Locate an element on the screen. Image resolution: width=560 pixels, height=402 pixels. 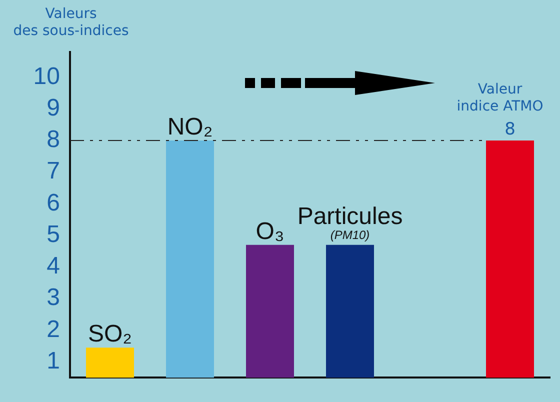
y-tick-label: 4 is located at coordinates (53, 266).